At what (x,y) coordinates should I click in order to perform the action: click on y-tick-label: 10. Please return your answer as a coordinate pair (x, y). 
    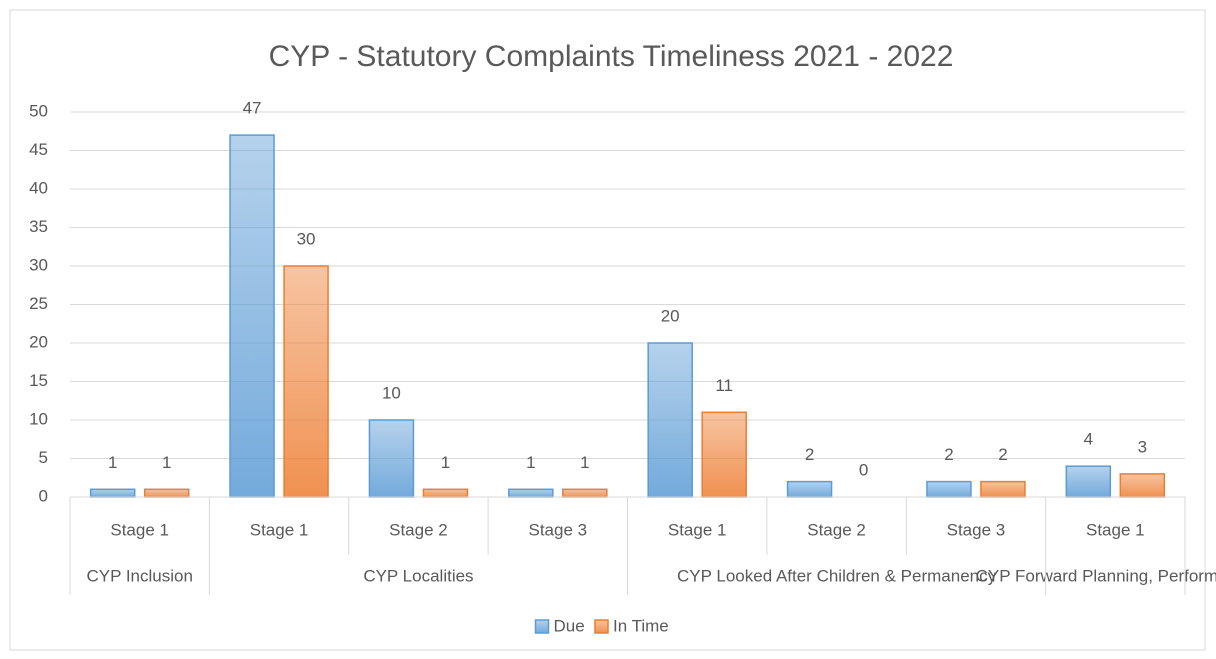
    Looking at the image, I should click on (38, 418).